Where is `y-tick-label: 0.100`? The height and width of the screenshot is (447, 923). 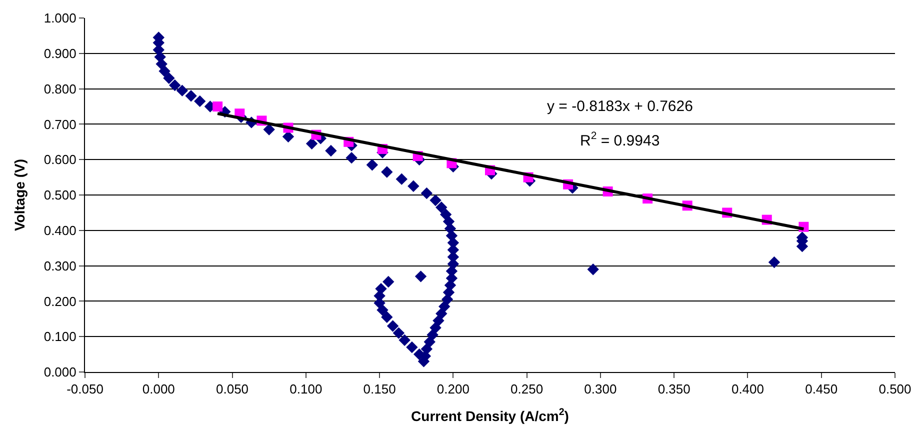 y-tick-label: 0.100 is located at coordinates (60, 336).